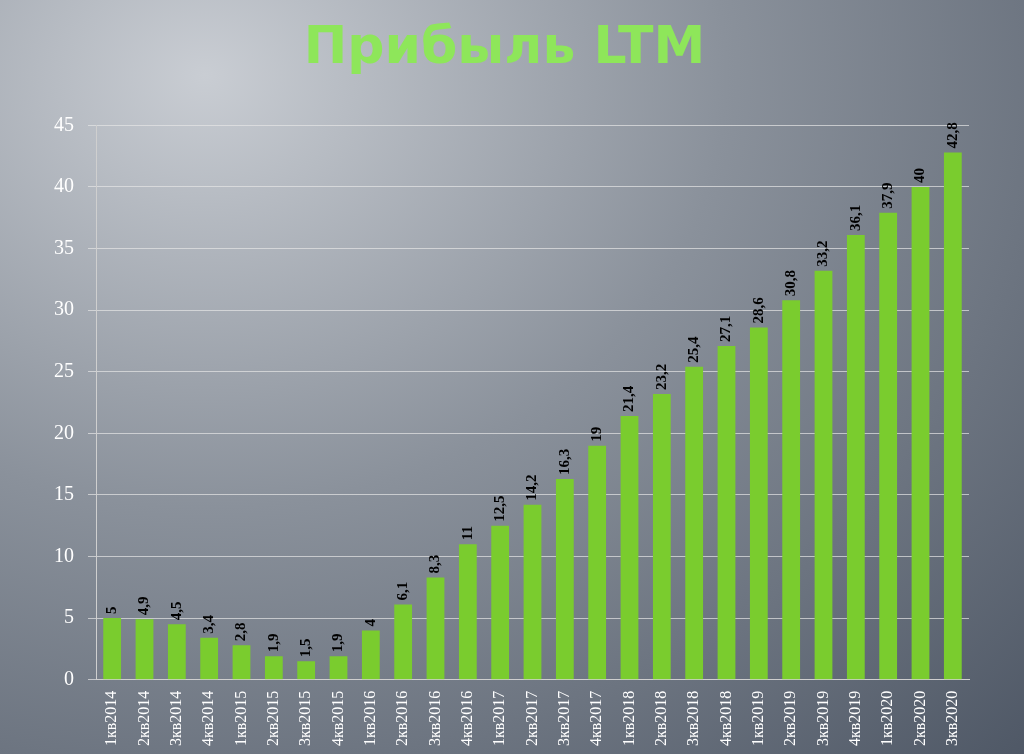 The width and height of the screenshot is (1024, 754). What do you see at coordinates (64, 246) in the screenshot?
I see `y-tick-label: 35` at bounding box center [64, 246].